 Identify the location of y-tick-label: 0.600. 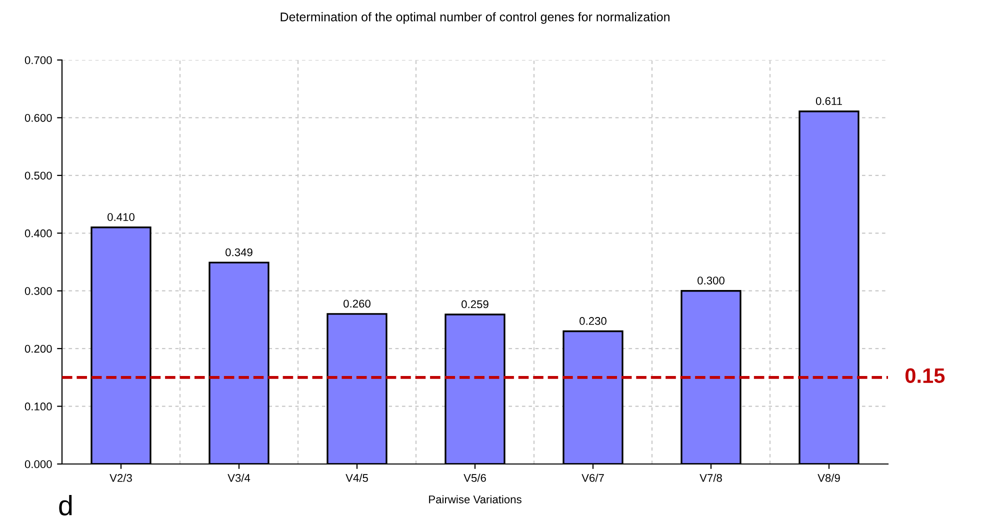
(38, 118).